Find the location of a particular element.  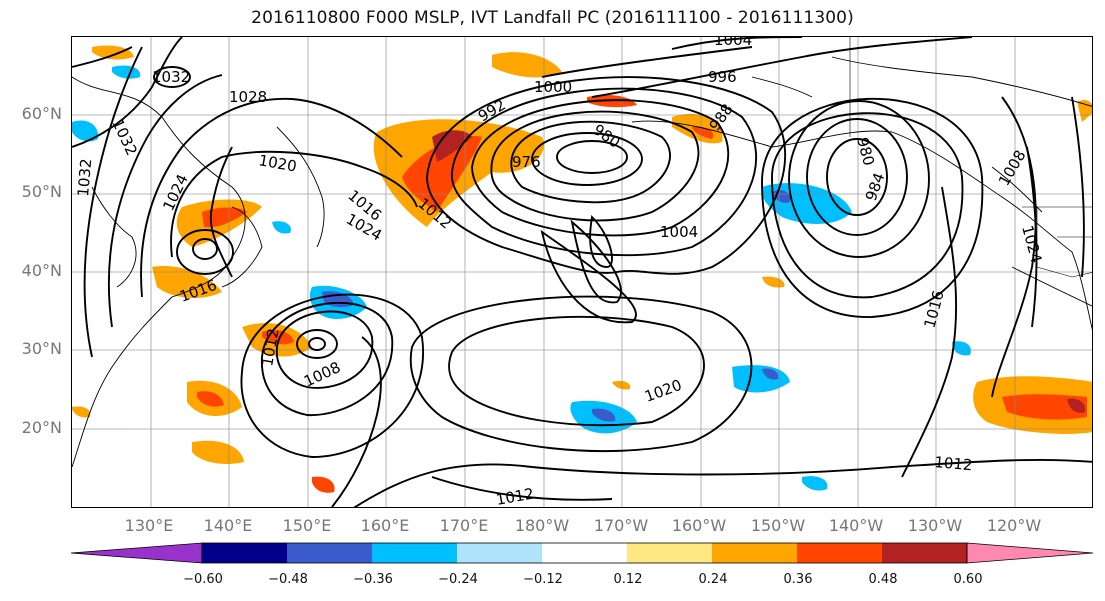

lon-label: 120°W is located at coordinates (1014, 525).